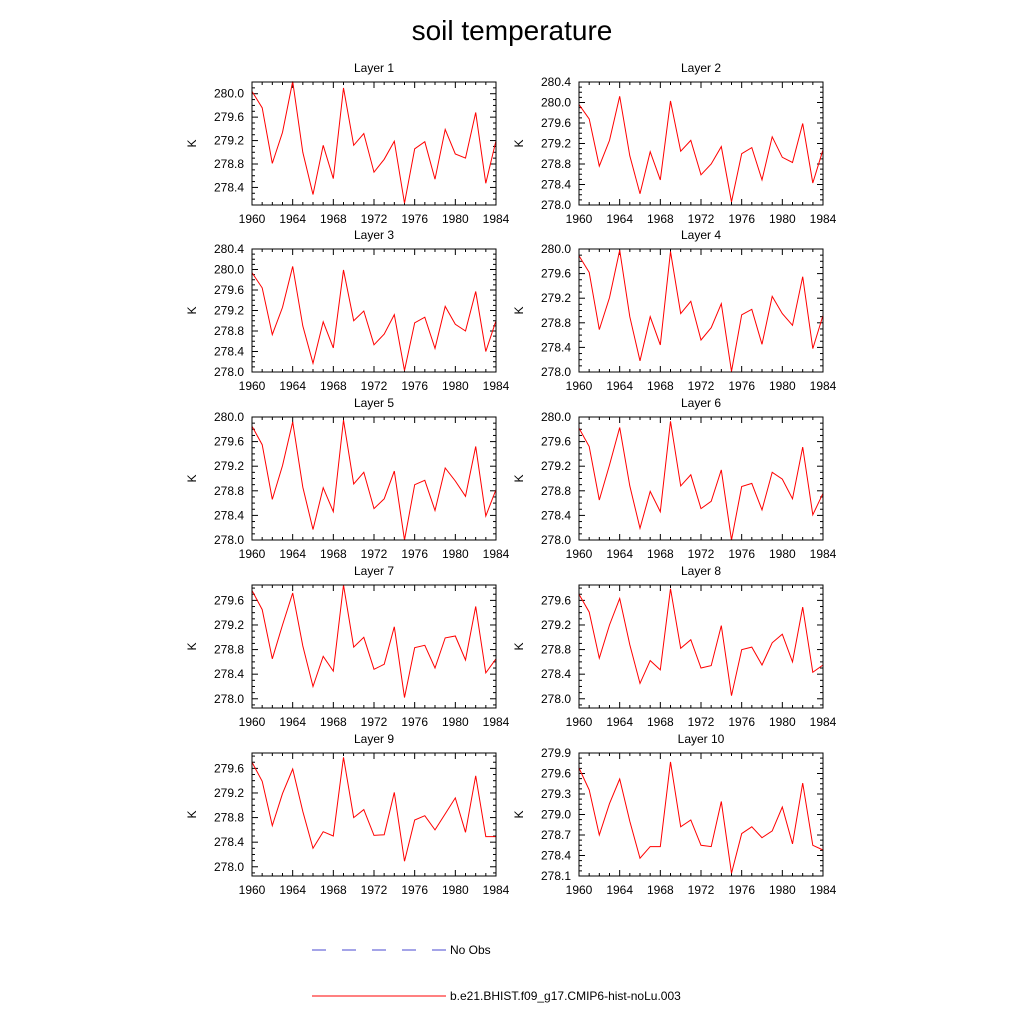 Image resolution: width=1024 pixels, height=1024 pixels. I want to click on panel-title: Layer 9, so click(374, 739).